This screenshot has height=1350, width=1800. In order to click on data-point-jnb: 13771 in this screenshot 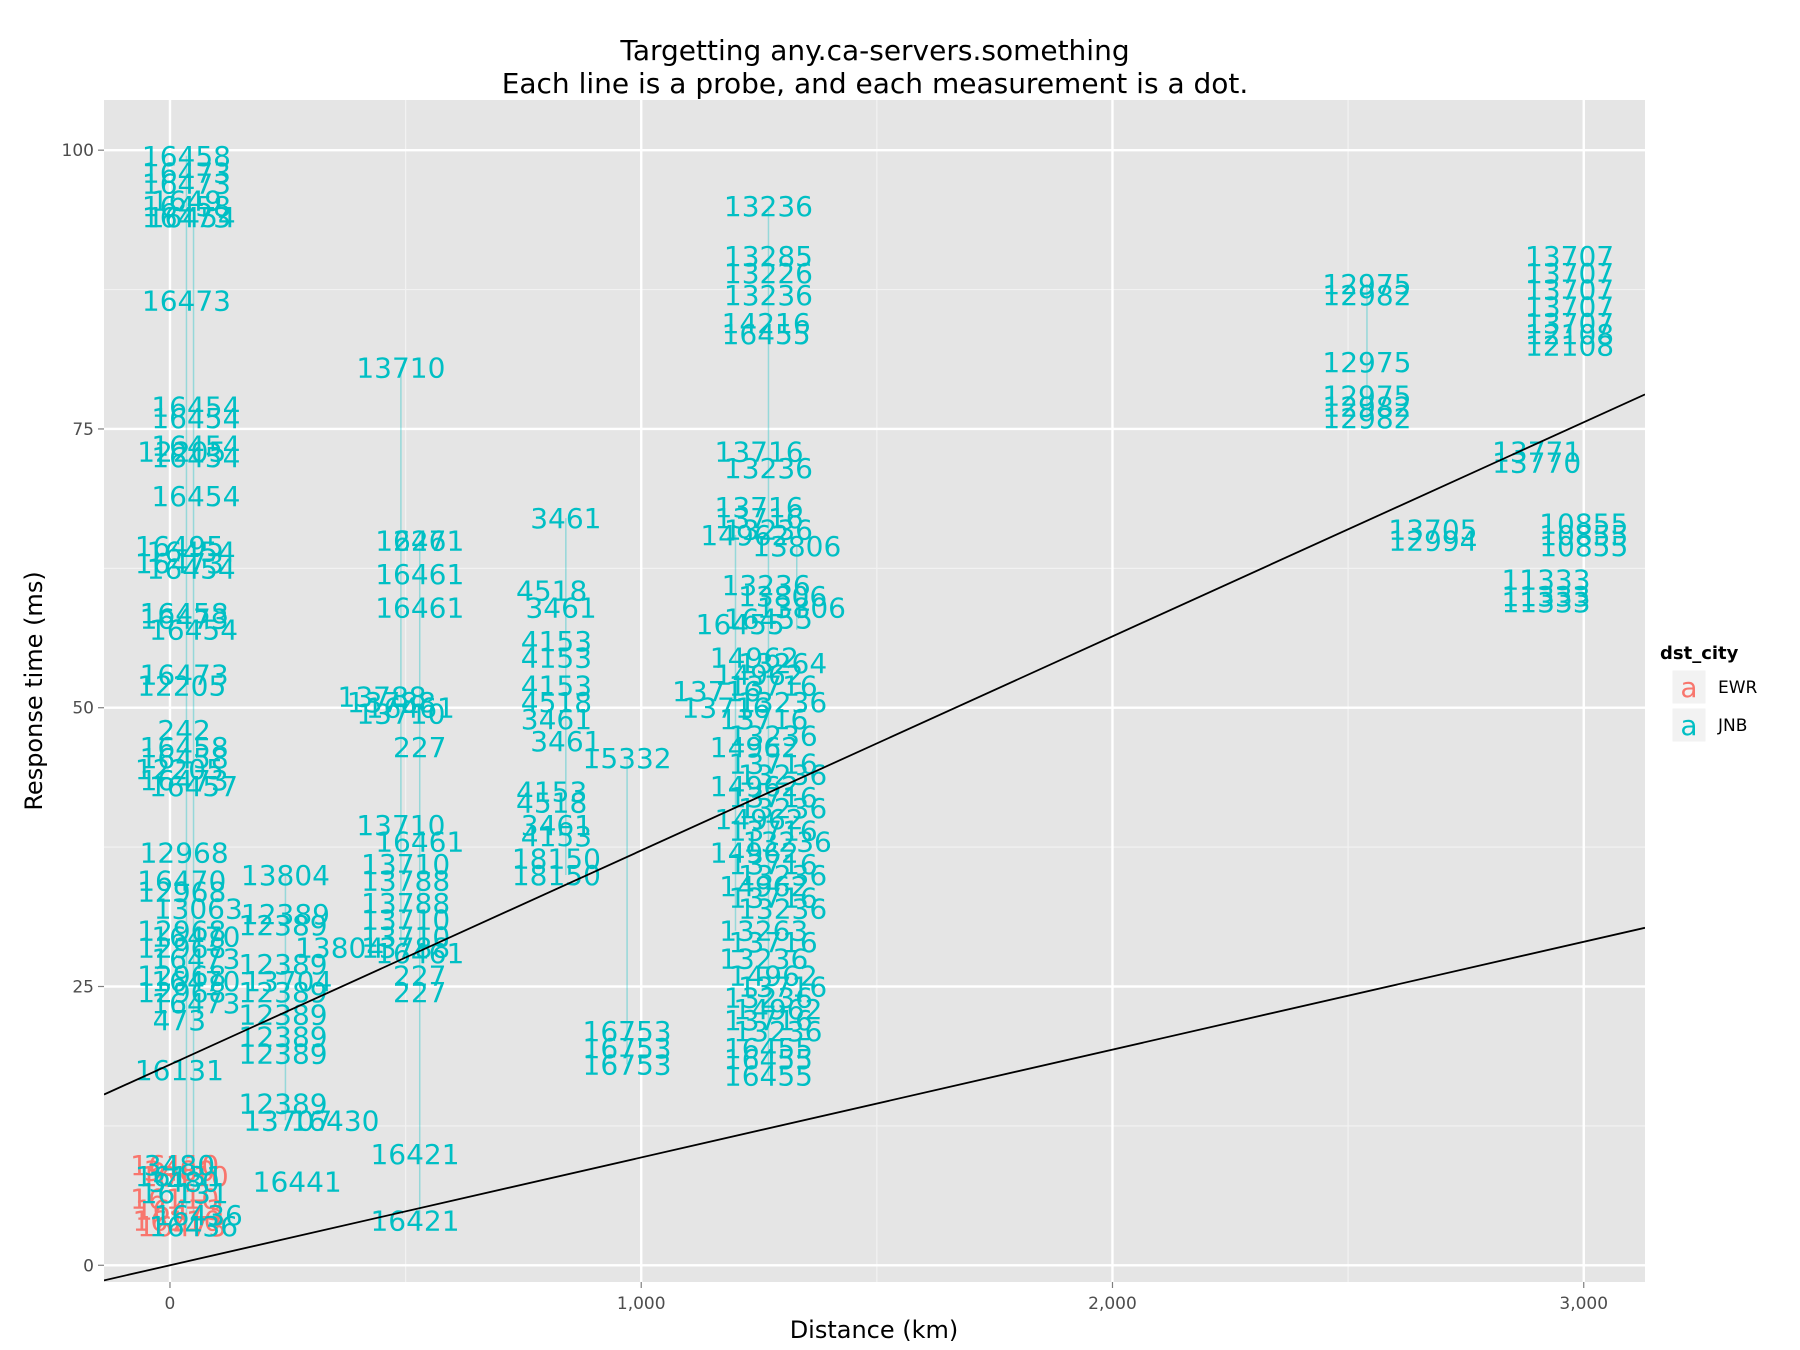, I will do `click(1536, 451)`.